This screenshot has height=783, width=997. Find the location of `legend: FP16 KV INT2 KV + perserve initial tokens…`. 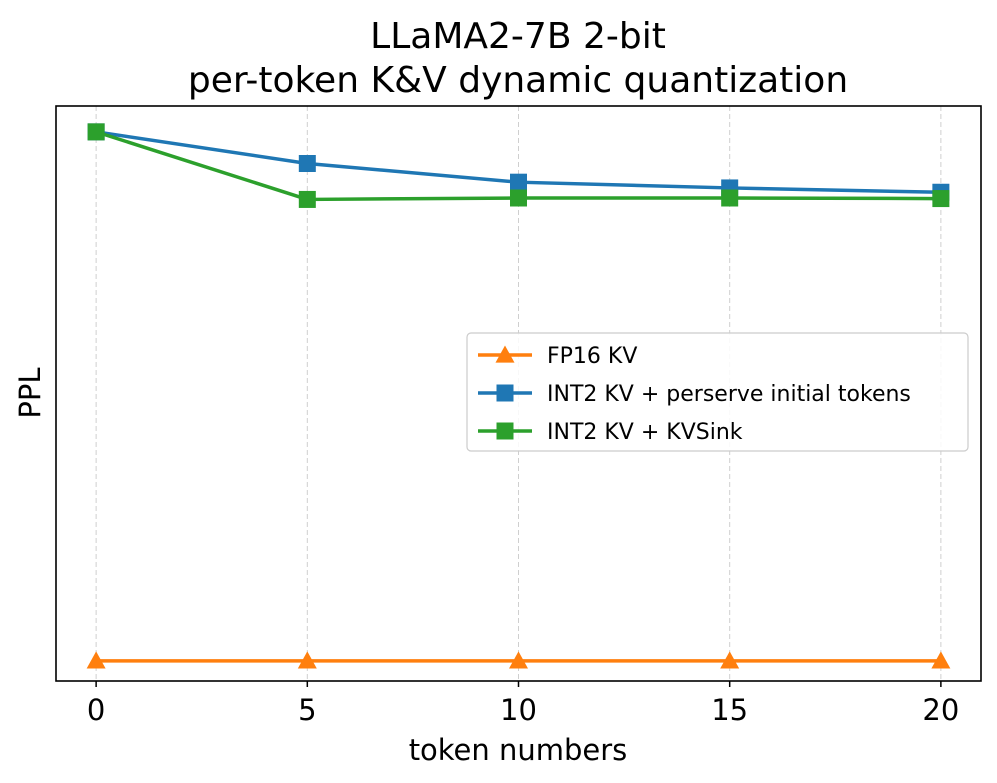

legend: FP16 KV INT2 KV + perserve initial tokens… is located at coordinates (717, 392).